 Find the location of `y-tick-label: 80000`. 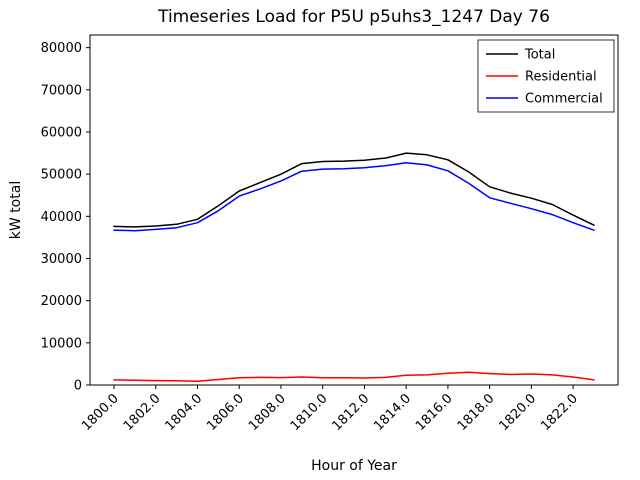

y-tick-label: 80000 is located at coordinates (61, 48).